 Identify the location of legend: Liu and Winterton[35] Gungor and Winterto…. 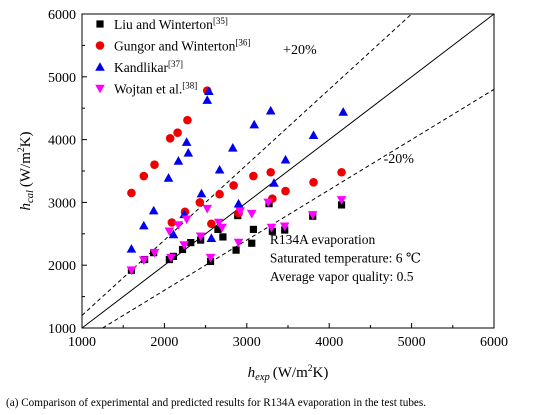
(172, 56).